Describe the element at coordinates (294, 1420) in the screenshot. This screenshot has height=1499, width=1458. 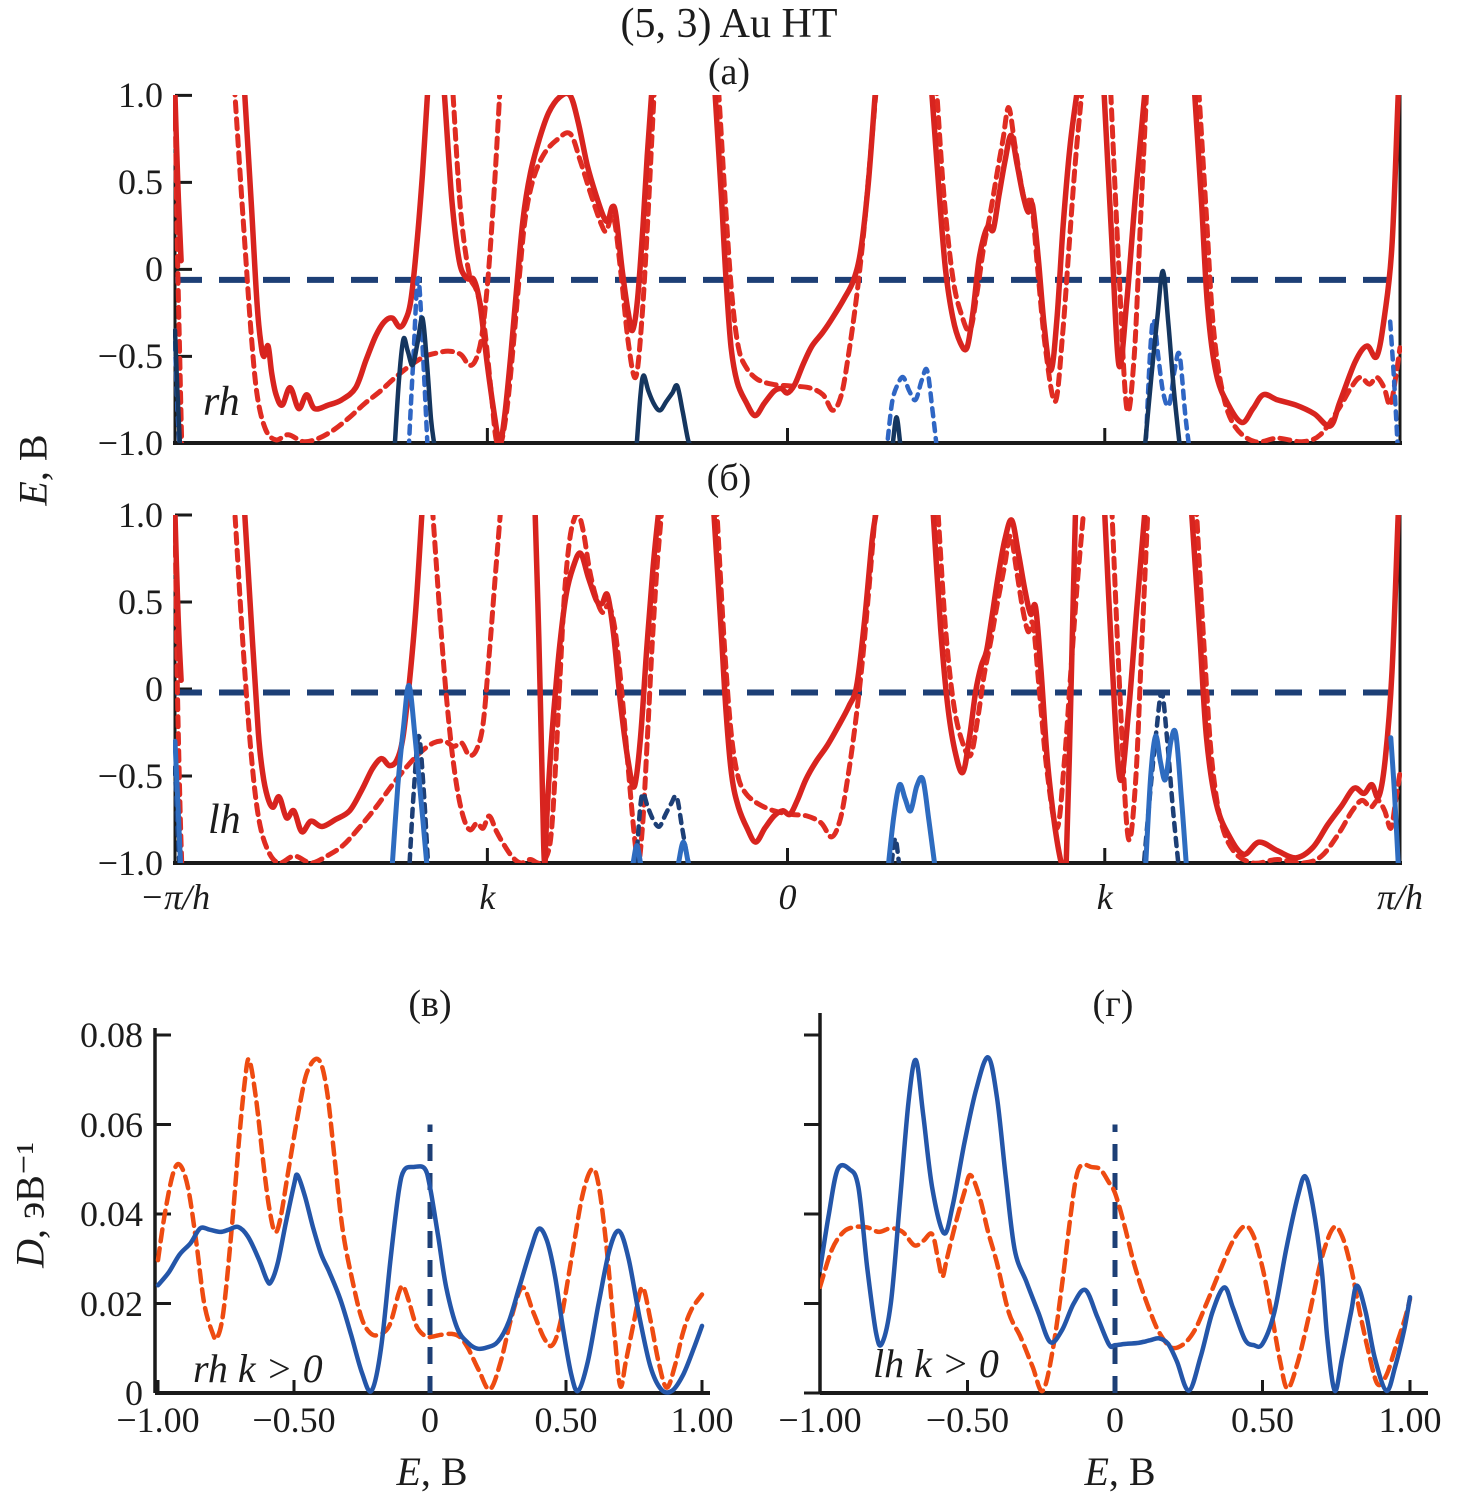
I see `panel-v-x-tick-label: −0.50` at that location.